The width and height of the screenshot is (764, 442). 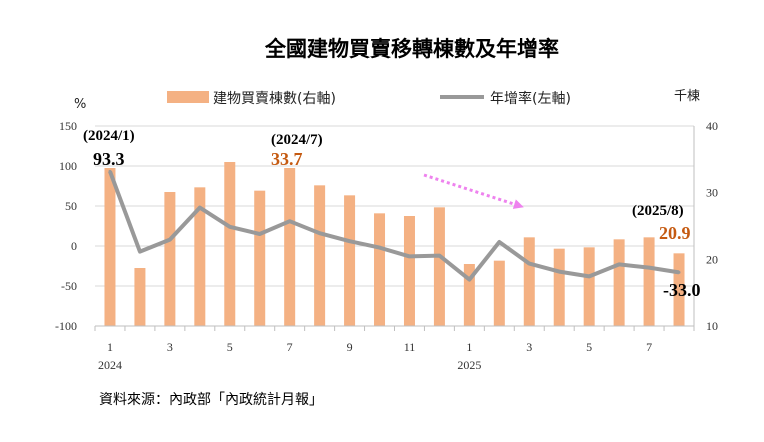 I want to click on left-tick-label: 50, so click(x=71, y=206).